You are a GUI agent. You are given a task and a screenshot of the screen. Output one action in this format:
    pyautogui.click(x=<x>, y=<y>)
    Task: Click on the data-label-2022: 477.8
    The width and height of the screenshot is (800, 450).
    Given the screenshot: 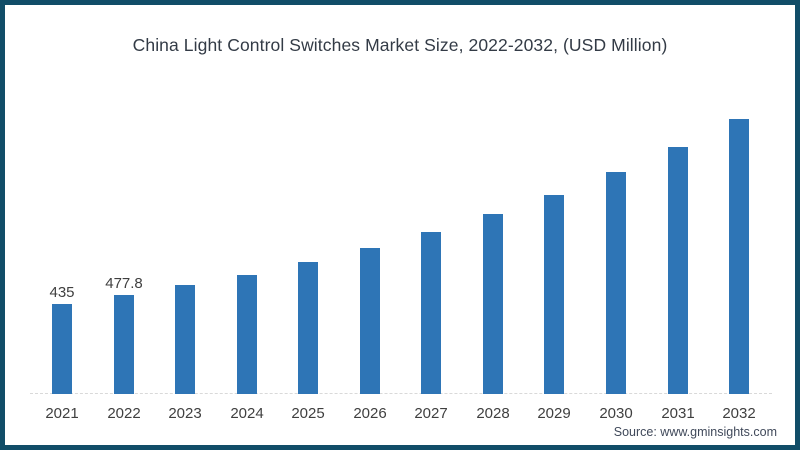 What is the action you would take?
    pyautogui.click(x=124, y=283)
    